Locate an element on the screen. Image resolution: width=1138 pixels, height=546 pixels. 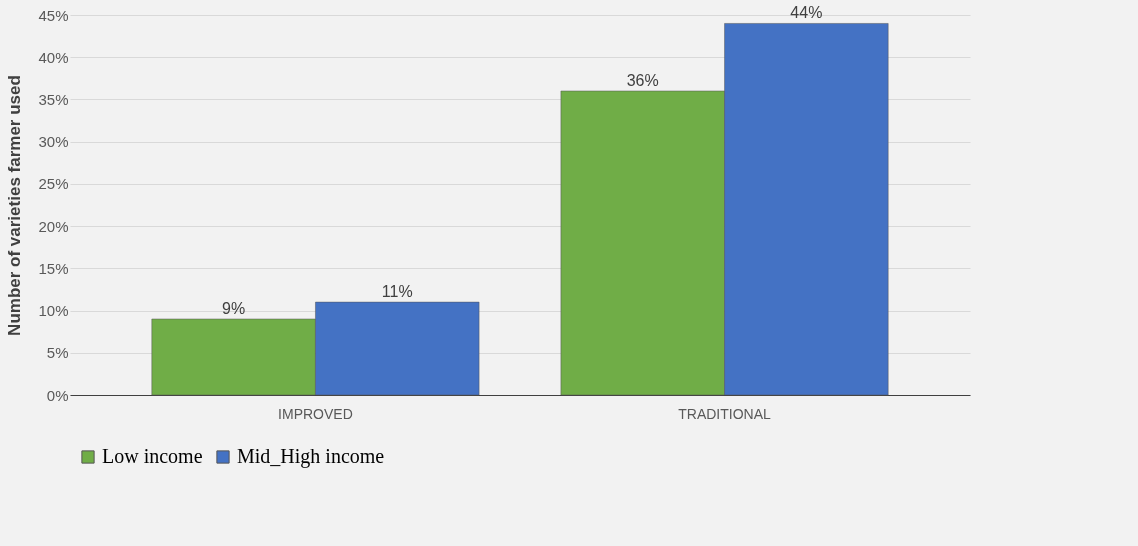
y-tick-label: 10% is located at coordinates (53, 311).